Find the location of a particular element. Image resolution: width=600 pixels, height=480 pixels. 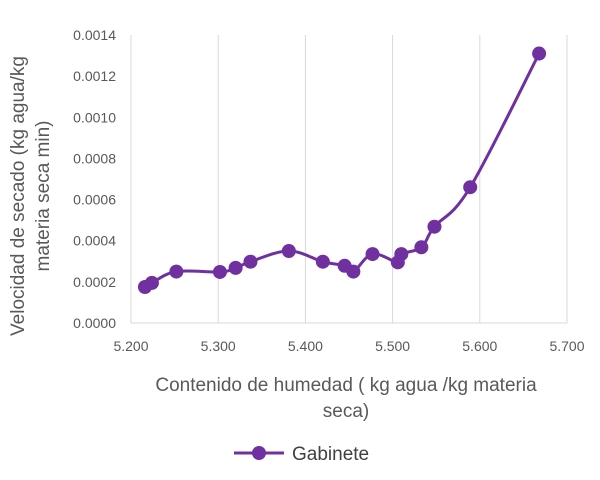

y-axis-title-line-2: materia seca min) is located at coordinates (43, 196).